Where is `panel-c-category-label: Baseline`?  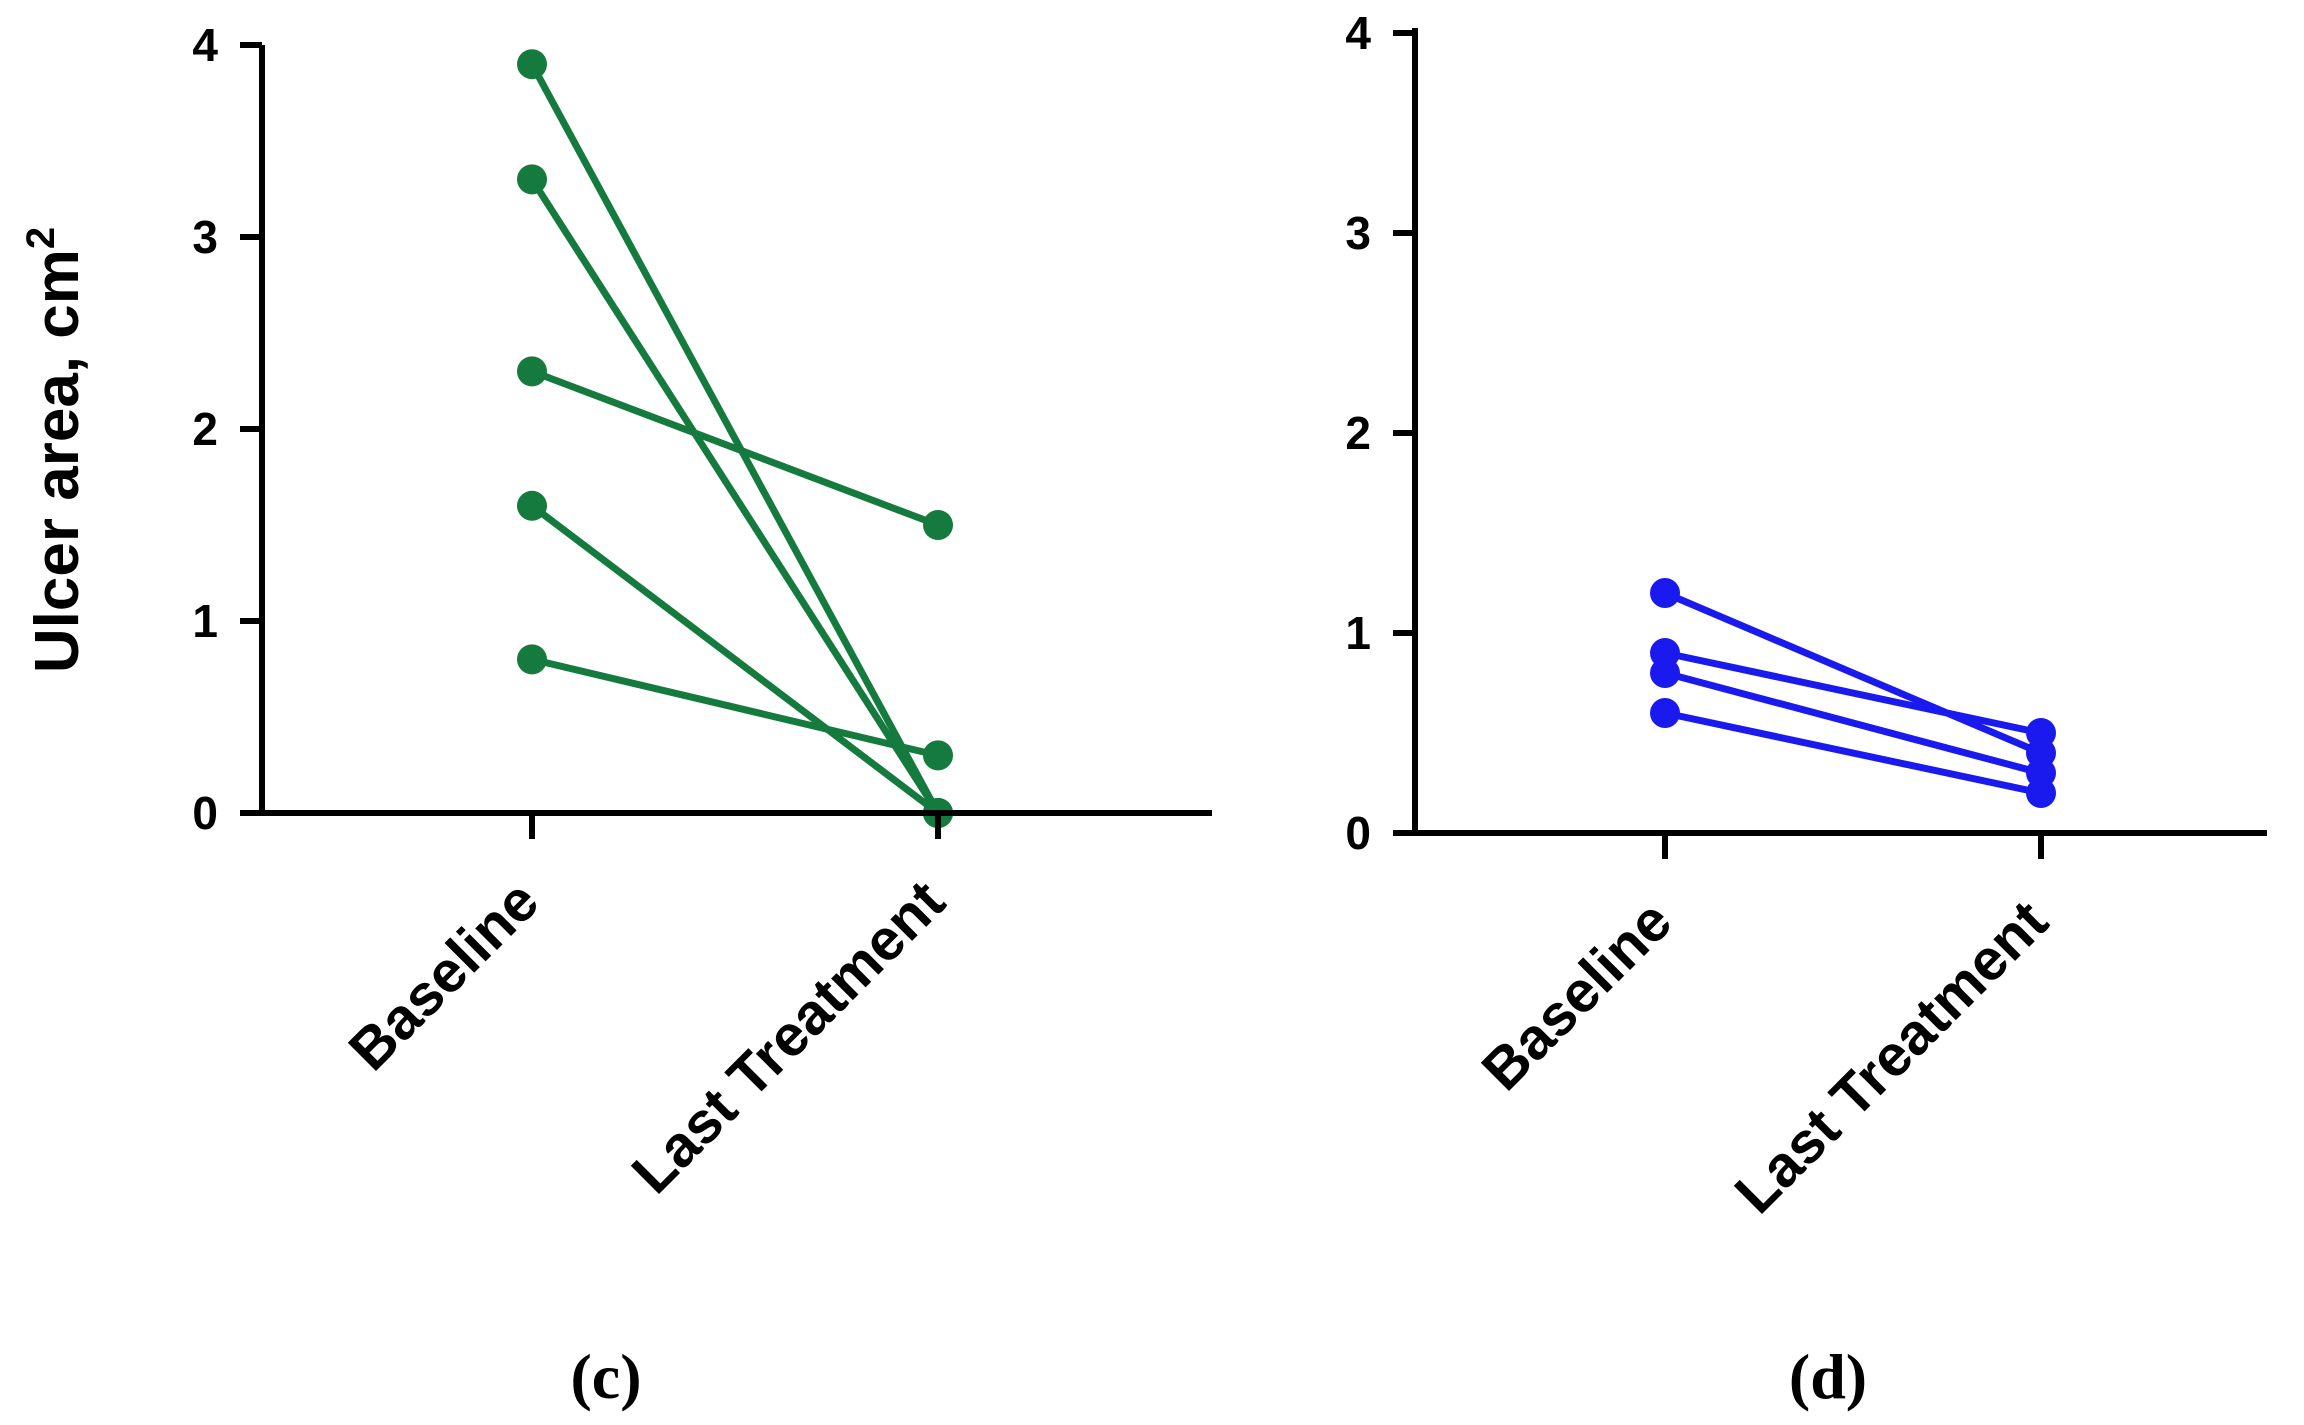 panel-c-category-label: Baseline is located at coordinates (444, 975).